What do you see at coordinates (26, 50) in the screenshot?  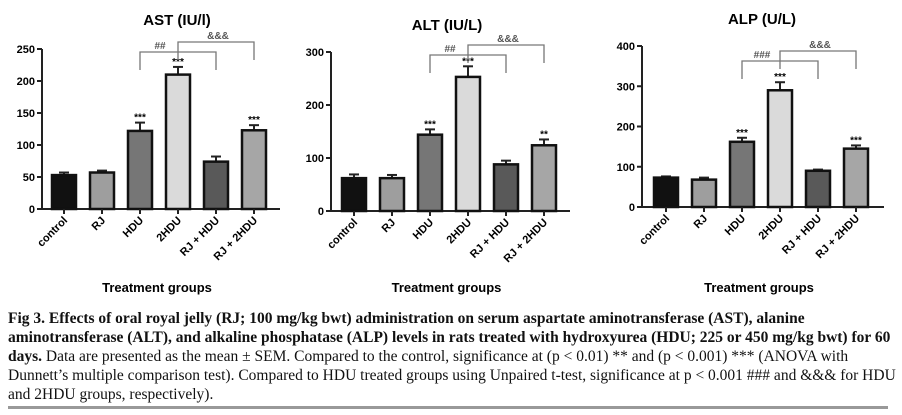 I see `y-tick-label: 250` at bounding box center [26, 50].